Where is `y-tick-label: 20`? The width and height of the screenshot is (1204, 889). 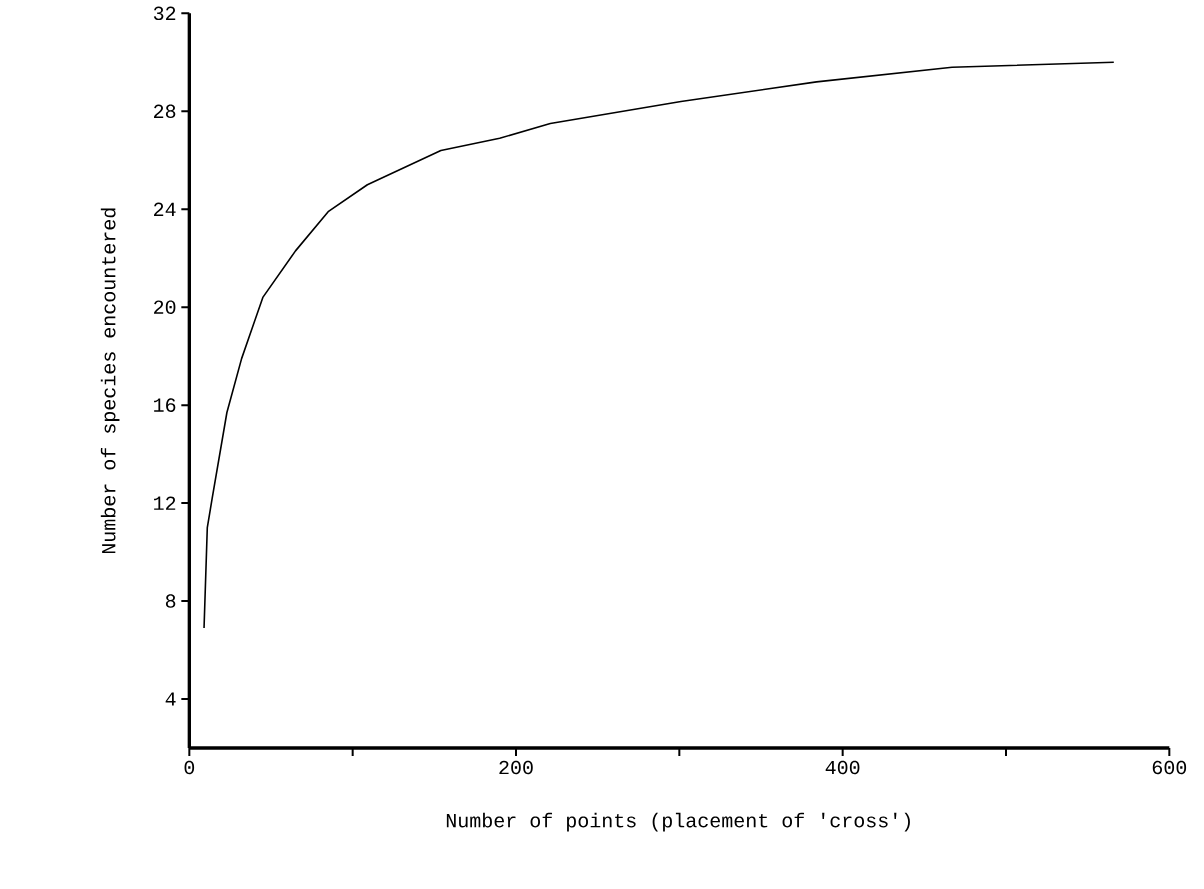
y-tick-label: 20 is located at coordinates (165, 307).